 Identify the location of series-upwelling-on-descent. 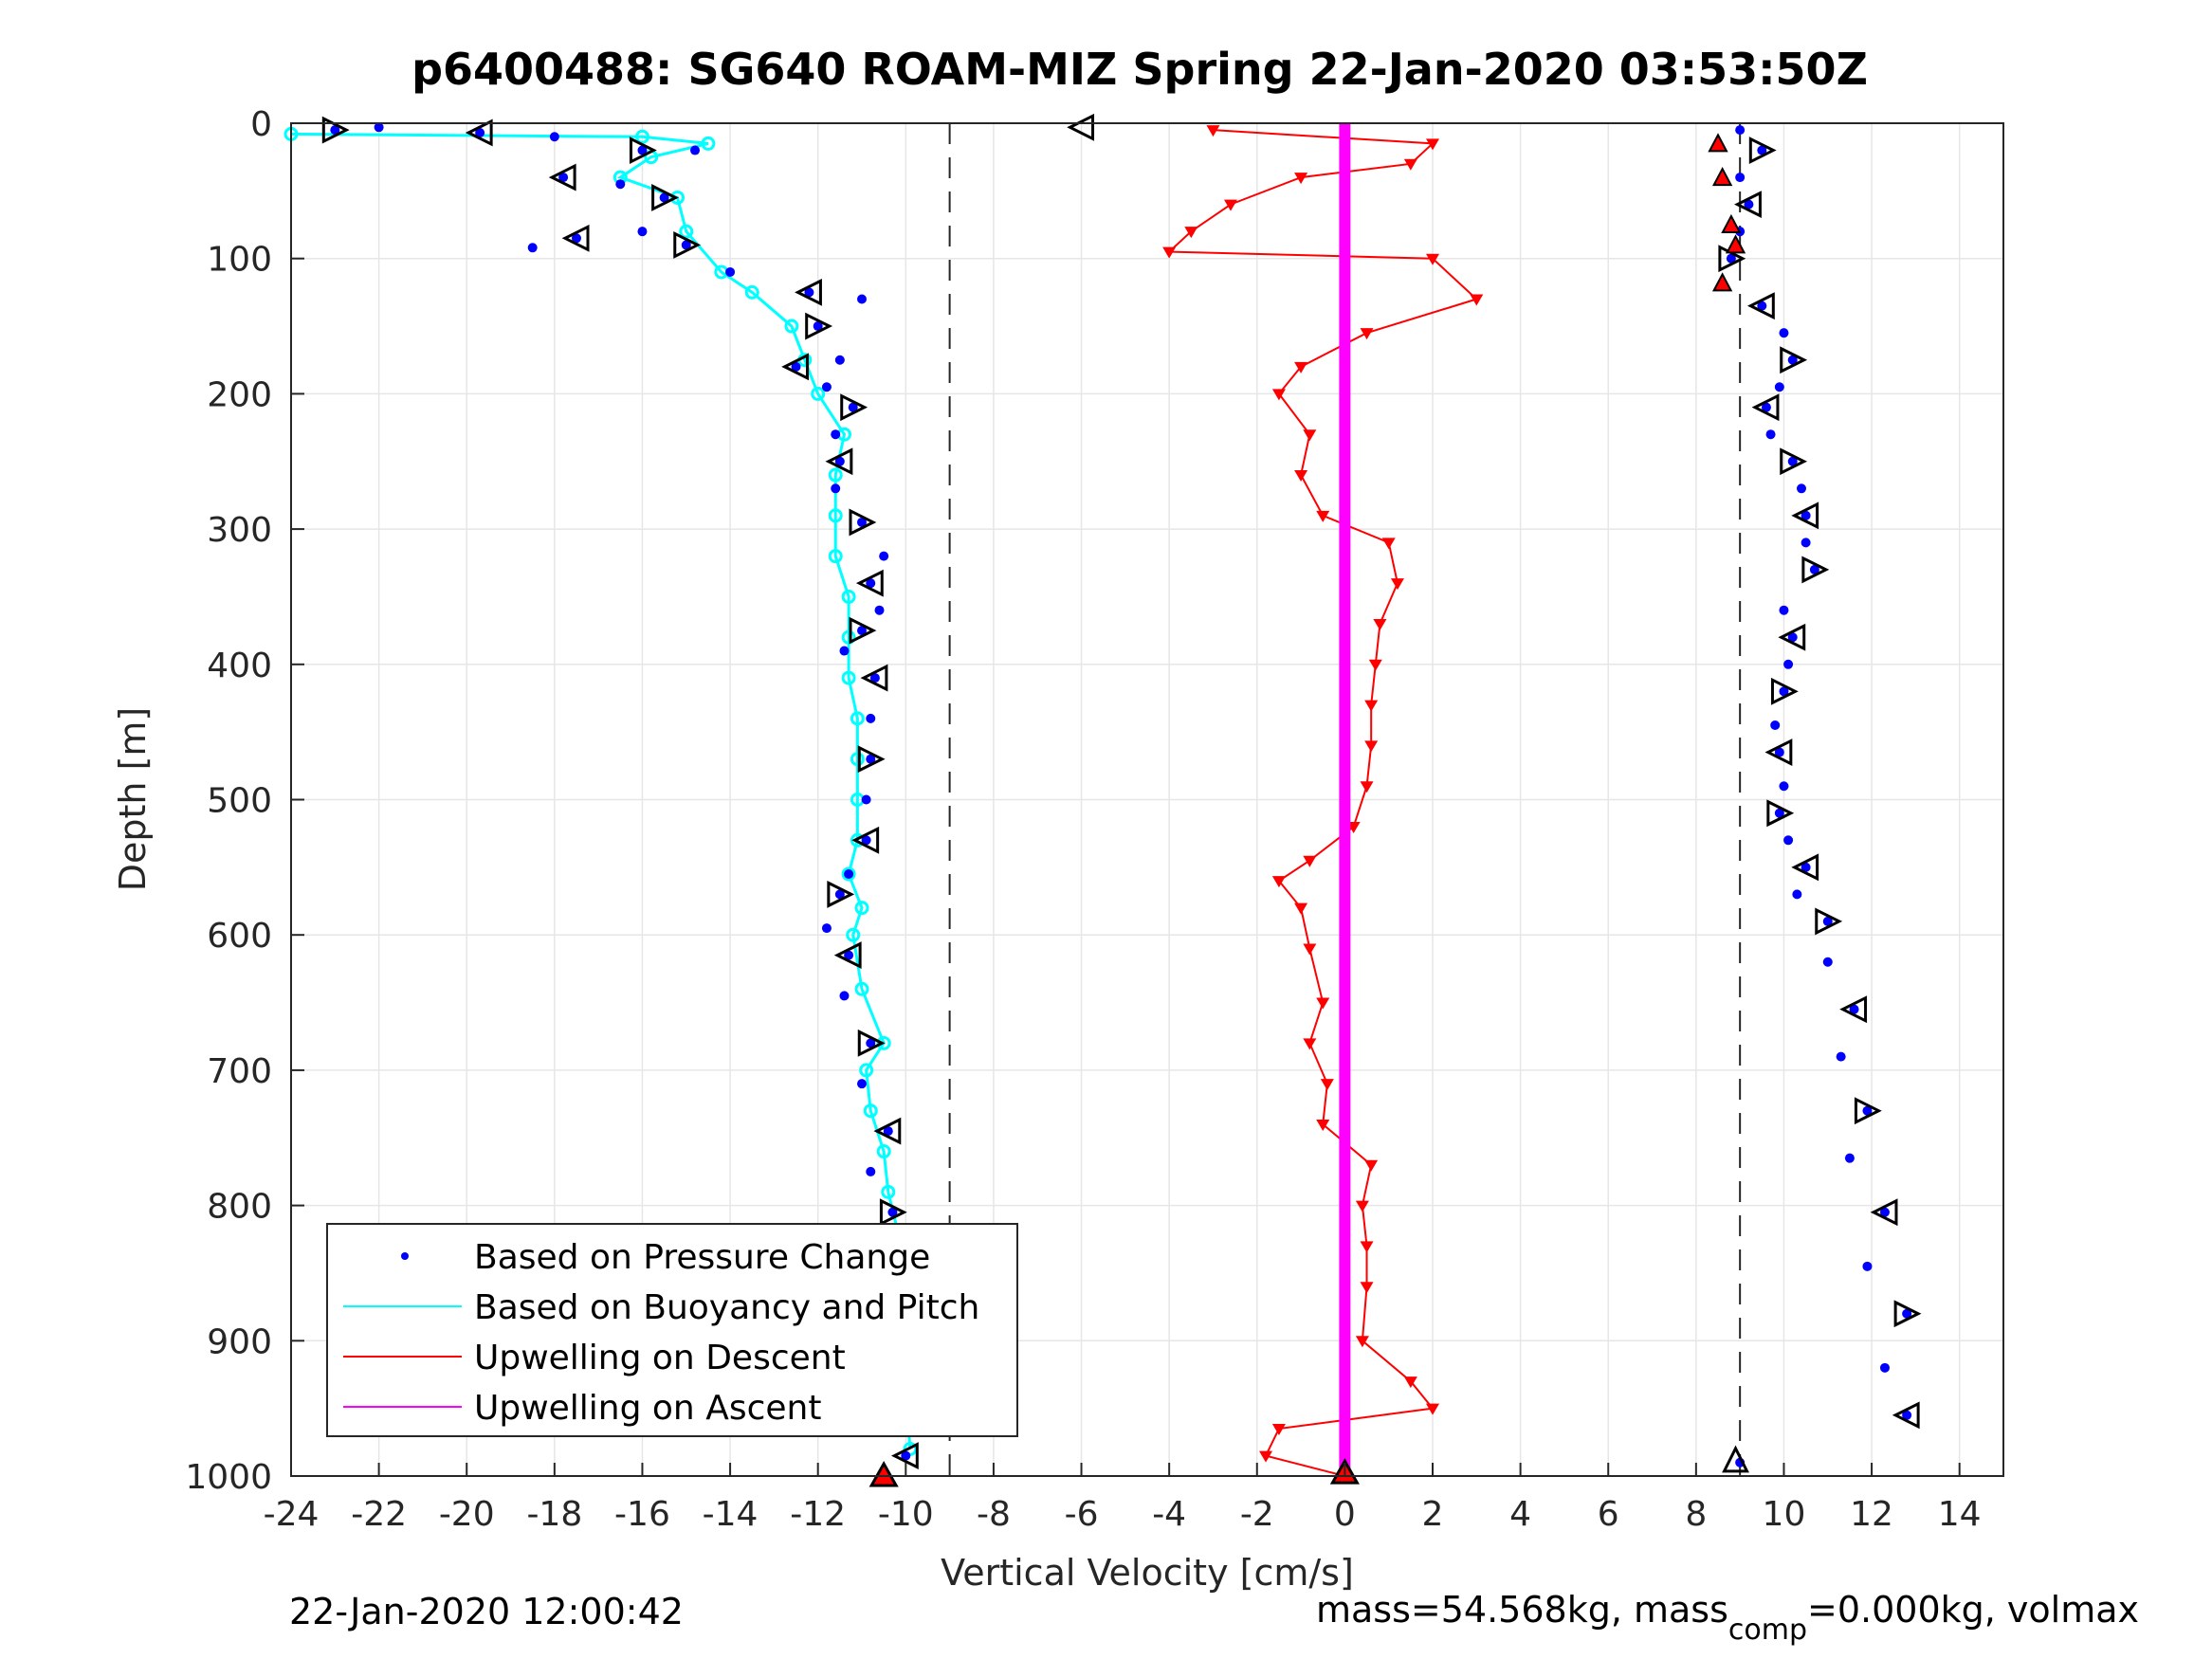
(1323, 804).